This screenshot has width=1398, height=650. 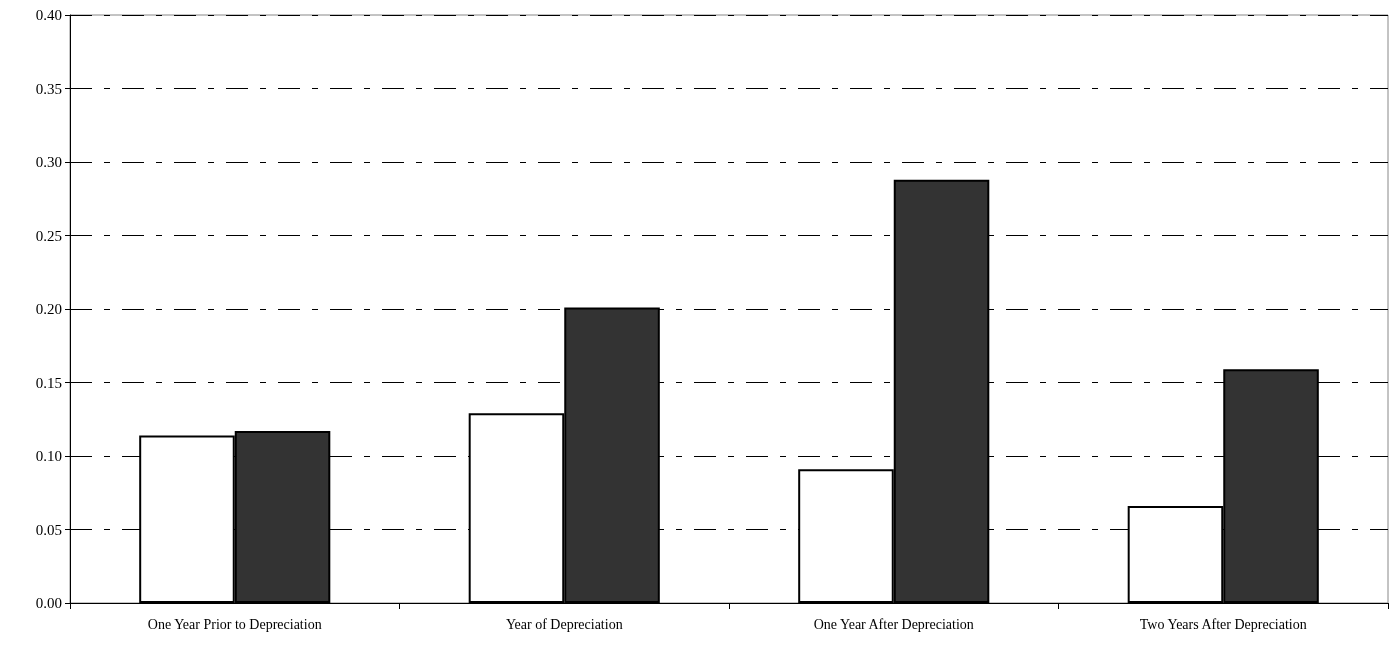 What do you see at coordinates (48, 456) in the screenshot?
I see `y-tick-label: 0.10` at bounding box center [48, 456].